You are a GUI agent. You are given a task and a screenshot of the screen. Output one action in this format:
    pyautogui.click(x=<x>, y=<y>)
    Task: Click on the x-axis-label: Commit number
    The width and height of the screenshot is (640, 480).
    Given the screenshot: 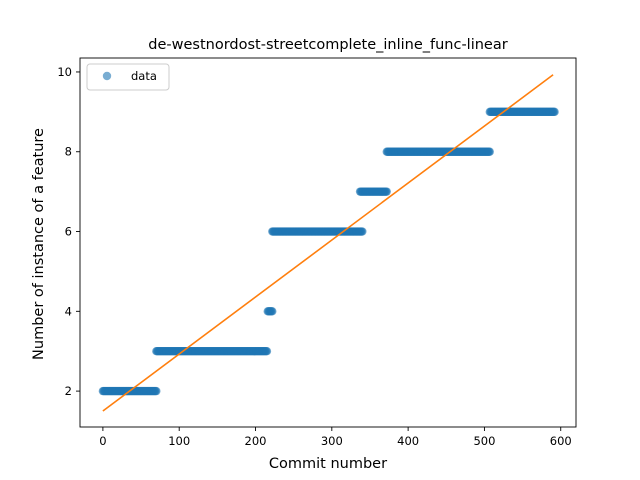 What is the action you would take?
    pyautogui.click(x=328, y=464)
    